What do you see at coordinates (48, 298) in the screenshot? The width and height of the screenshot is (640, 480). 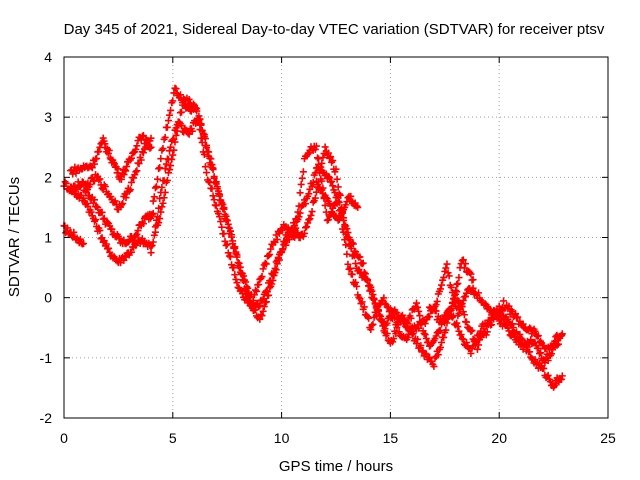 I see `y-tick-label: 0` at bounding box center [48, 298].